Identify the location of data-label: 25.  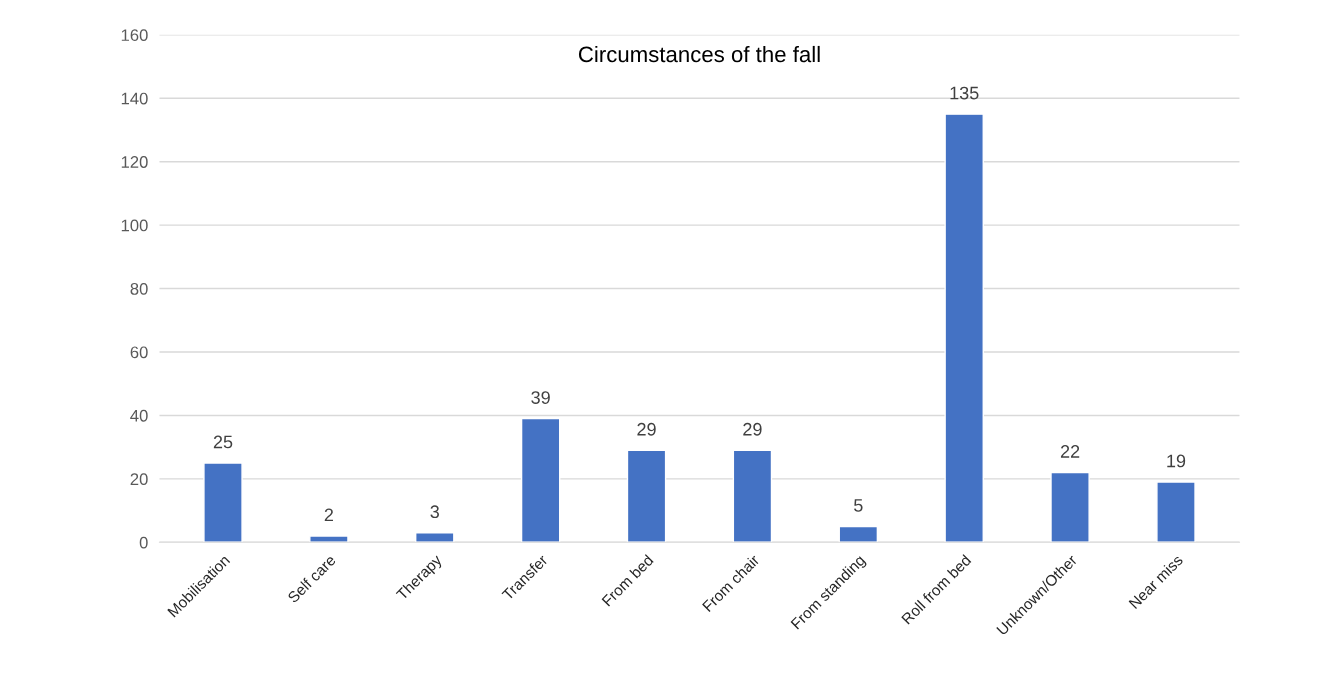
(223, 442).